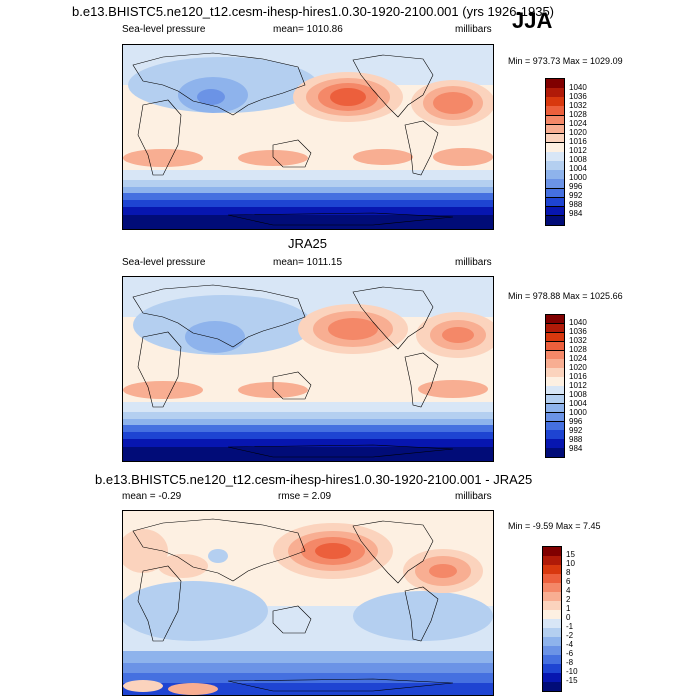 The height and width of the screenshot is (700, 700). Describe the element at coordinates (578, 150) in the screenshot. I see `panel1-cb-label-1012: 1012` at that location.